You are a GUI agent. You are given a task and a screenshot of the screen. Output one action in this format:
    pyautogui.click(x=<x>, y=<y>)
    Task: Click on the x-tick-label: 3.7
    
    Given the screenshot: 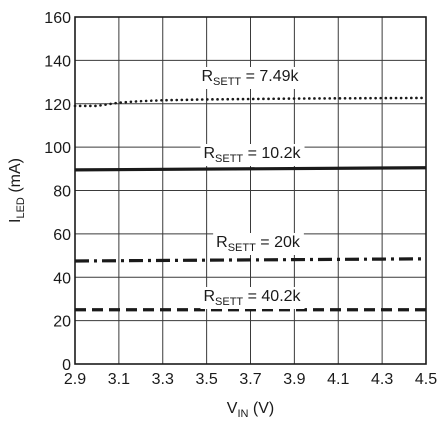 What is the action you would take?
    pyautogui.click(x=250, y=379)
    